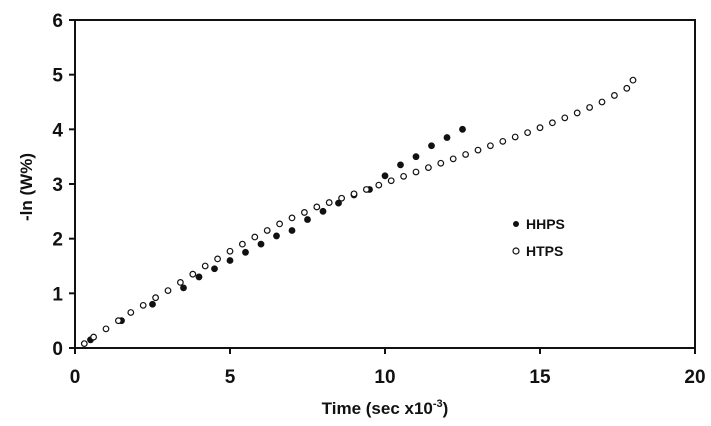 This screenshot has width=711, height=426. Describe the element at coordinates (57, 21) in the screenshot. I see `y-tick-label: 6` at that location.